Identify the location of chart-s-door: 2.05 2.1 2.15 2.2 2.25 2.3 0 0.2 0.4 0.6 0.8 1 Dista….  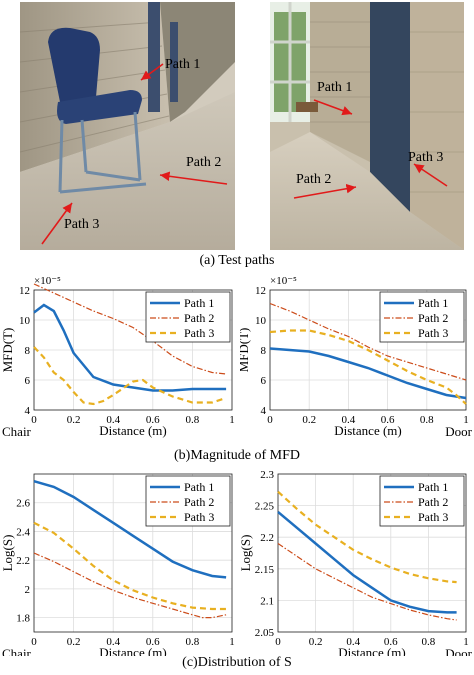
(356, 562).